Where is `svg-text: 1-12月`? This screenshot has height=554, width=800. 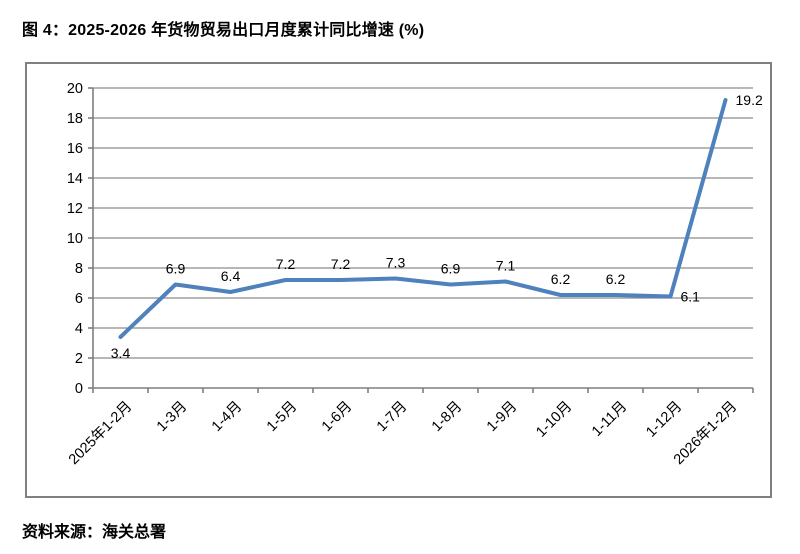
svg-text: 1-12月 is located at coordinates (664, 420).